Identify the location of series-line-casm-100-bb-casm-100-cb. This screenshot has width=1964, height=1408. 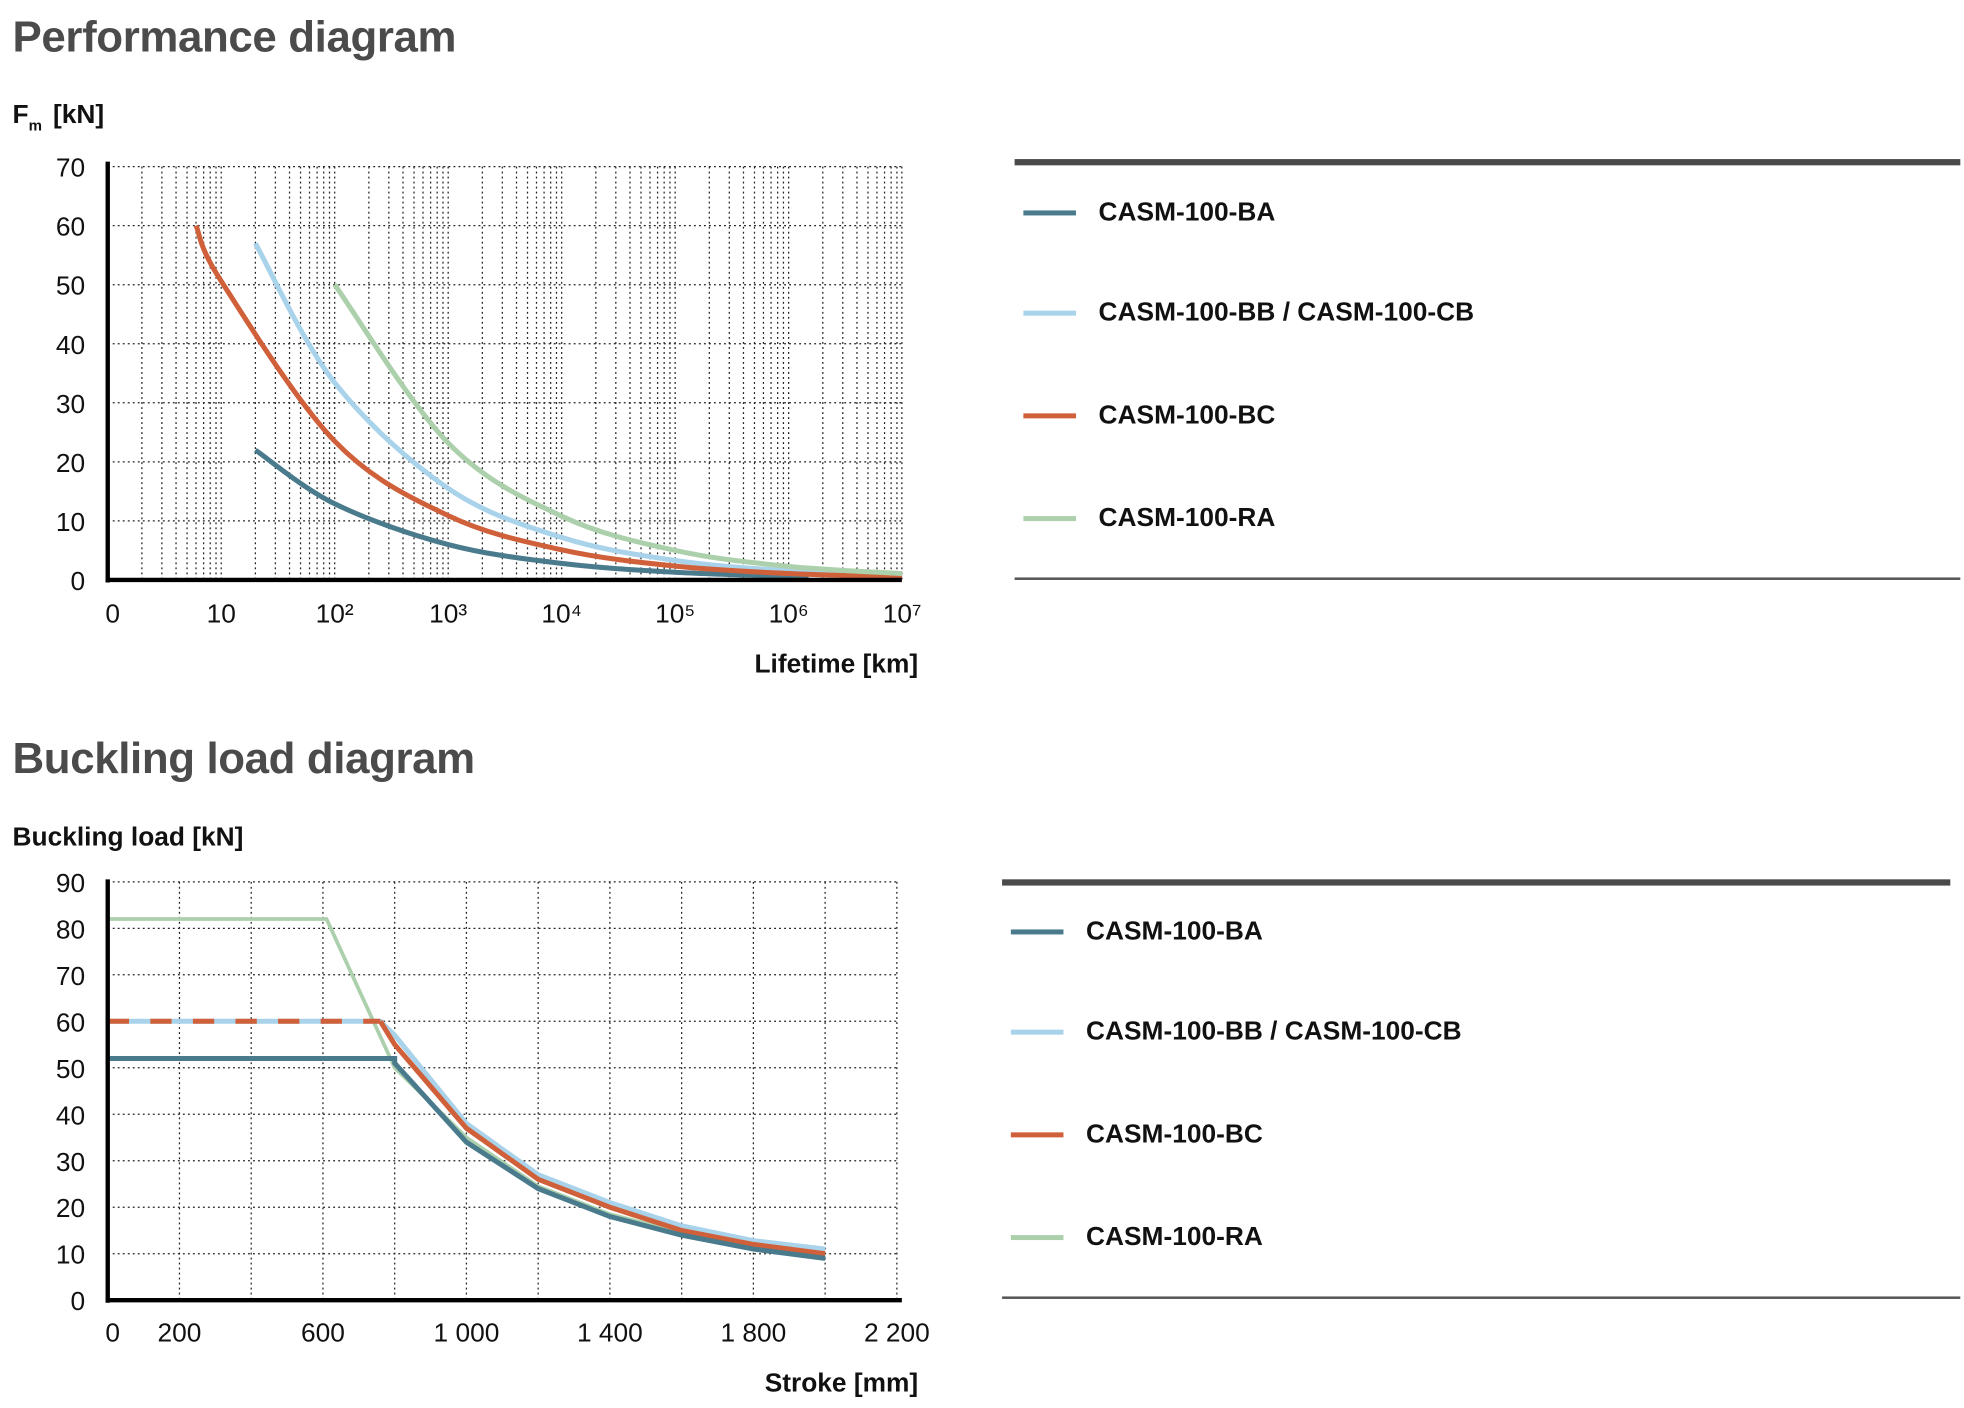
(578, 410).